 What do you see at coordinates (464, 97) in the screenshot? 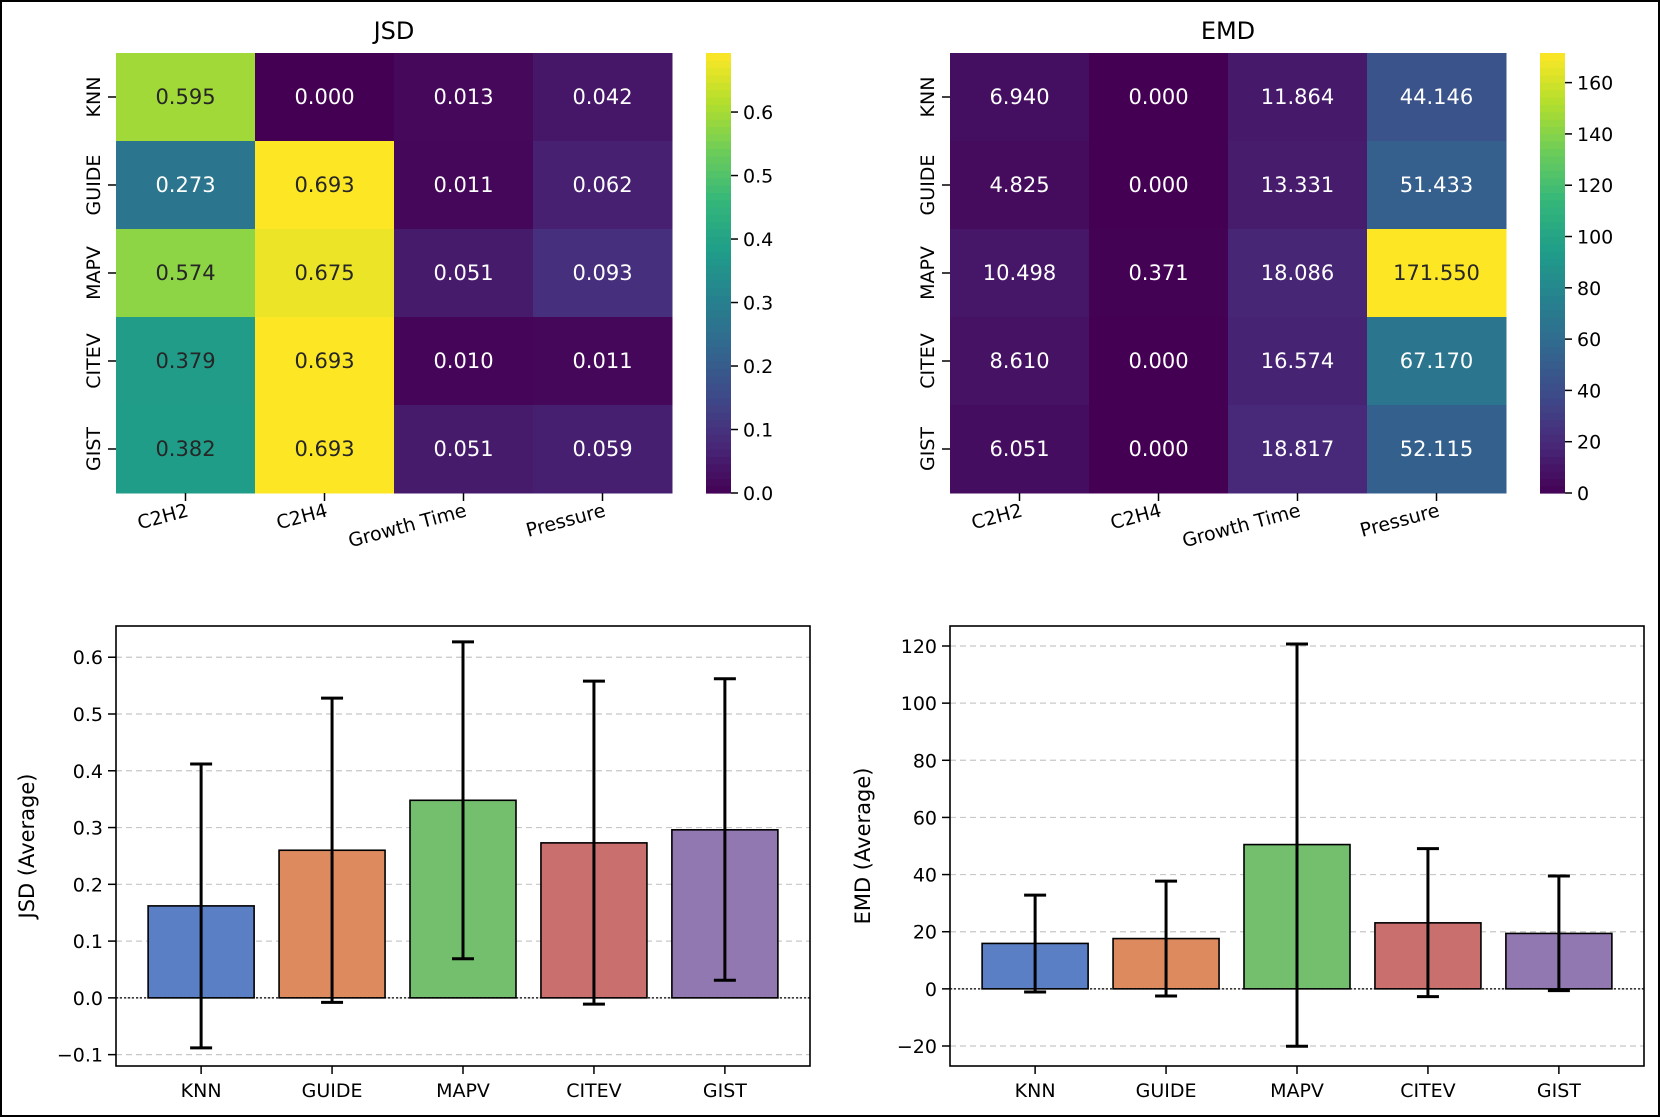
I see `jsd-cell-knn-growth-time` at bounding box center [464, 97].